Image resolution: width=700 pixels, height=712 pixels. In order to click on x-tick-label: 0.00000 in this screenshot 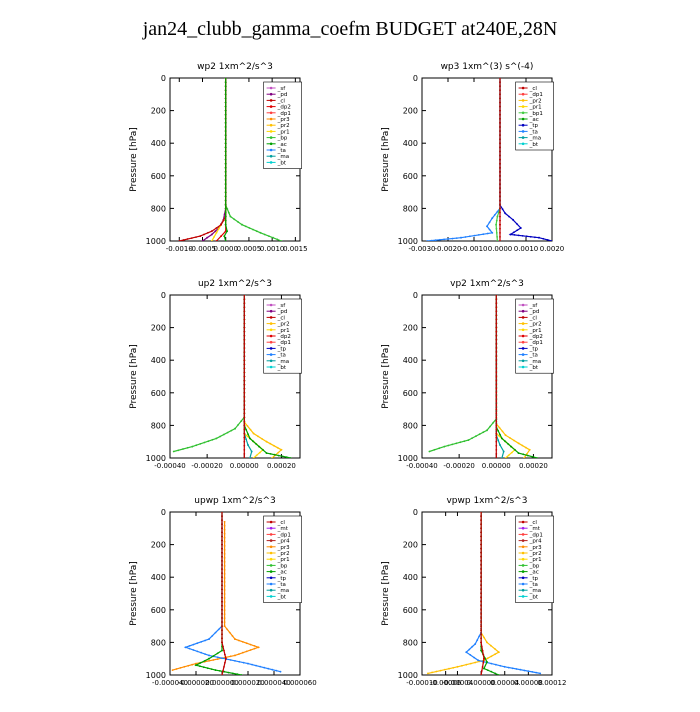, I will do `click(481, 683)`.